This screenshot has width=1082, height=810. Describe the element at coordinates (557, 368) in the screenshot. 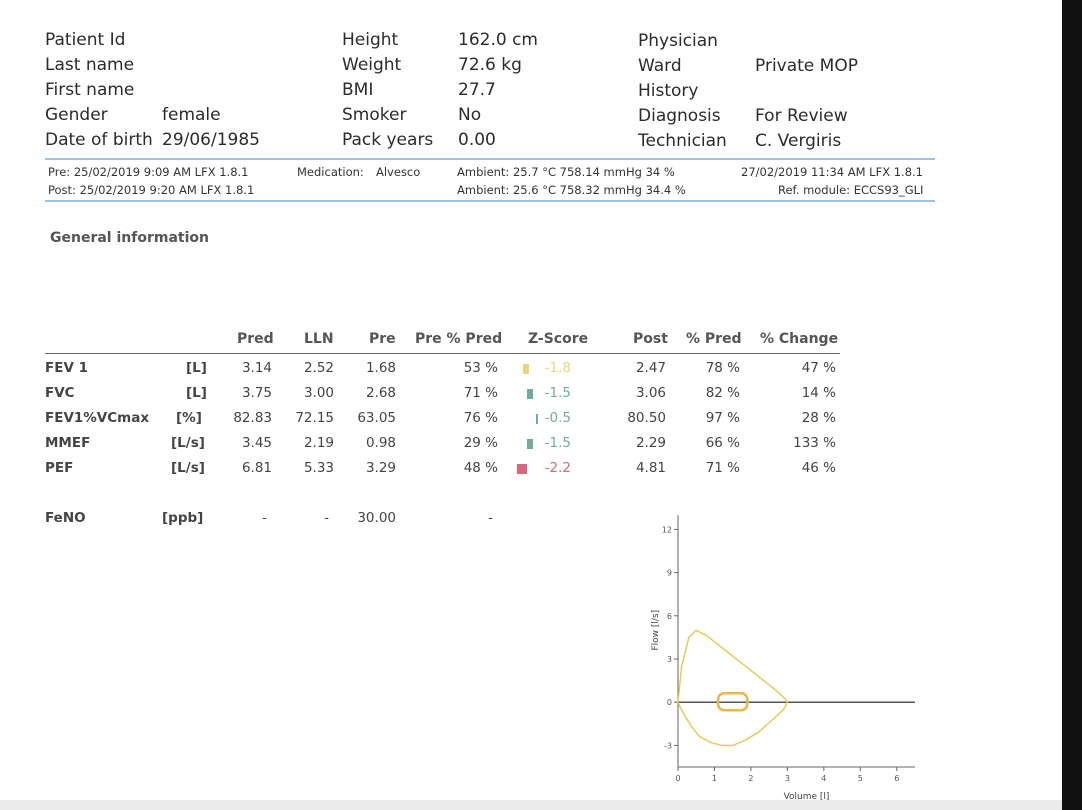

I see `z-score-cell: -1.8` at that location.